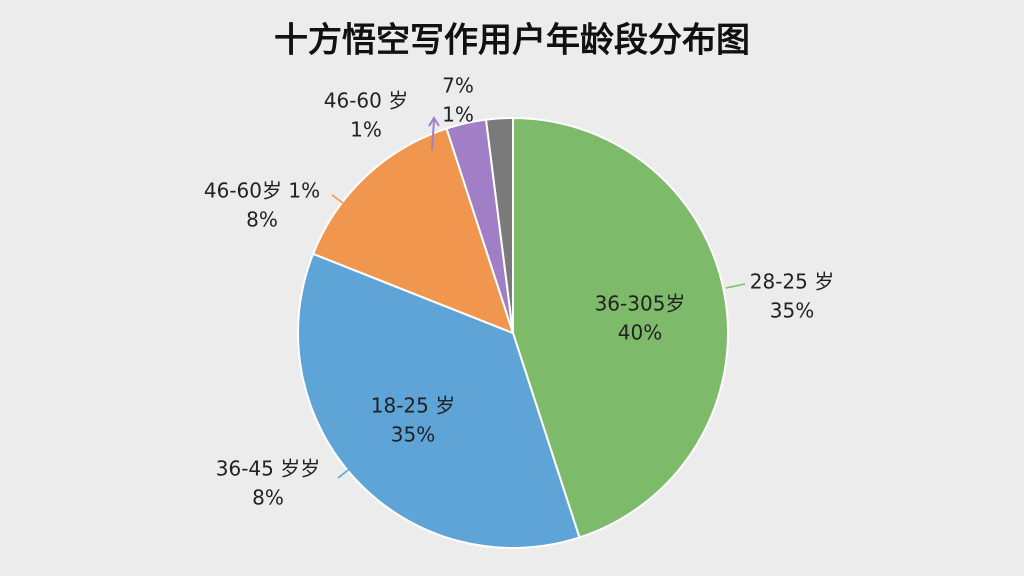 This screenshot has height=576, width=1024. I want to click on slice-label: 36-305岁, so click(640, 304).